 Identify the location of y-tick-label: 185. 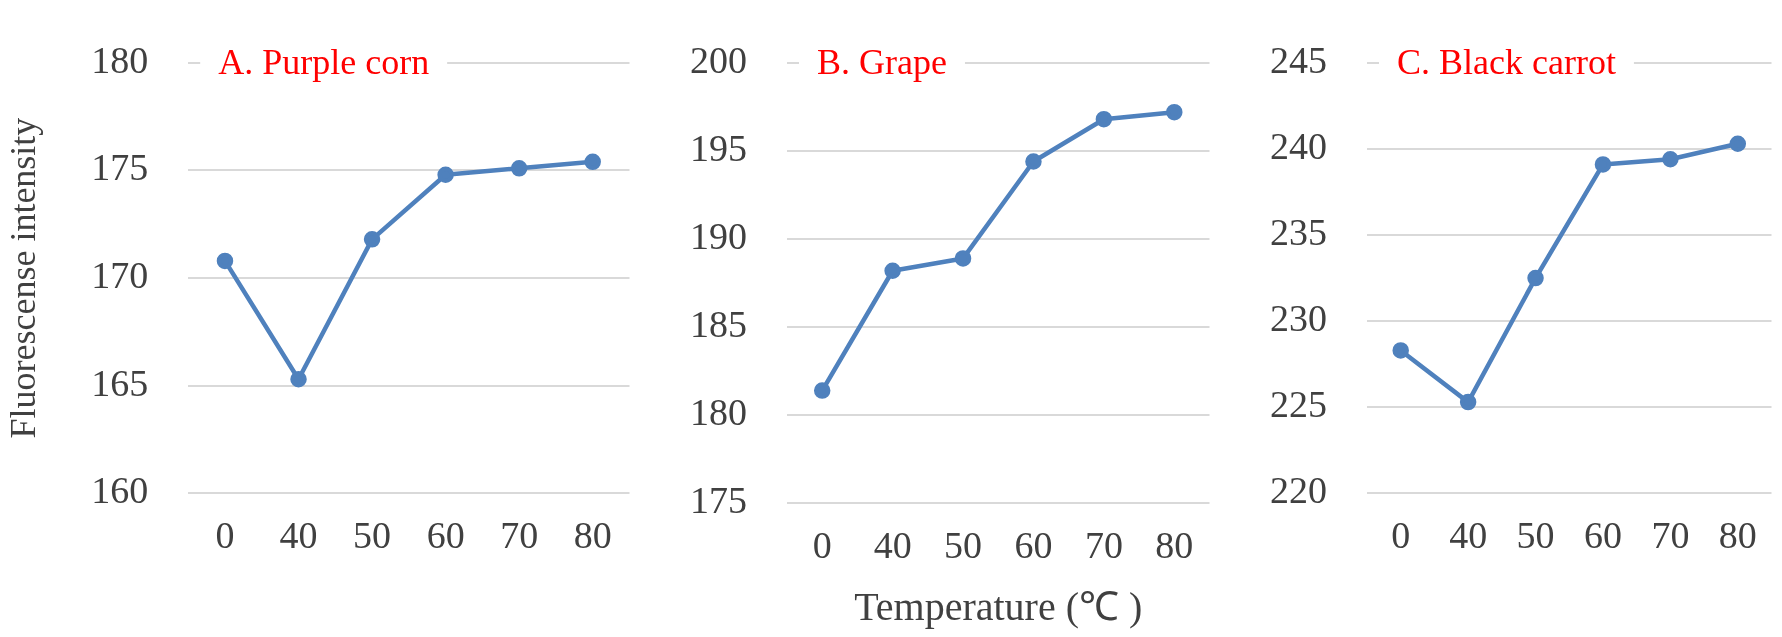
(718, 324).